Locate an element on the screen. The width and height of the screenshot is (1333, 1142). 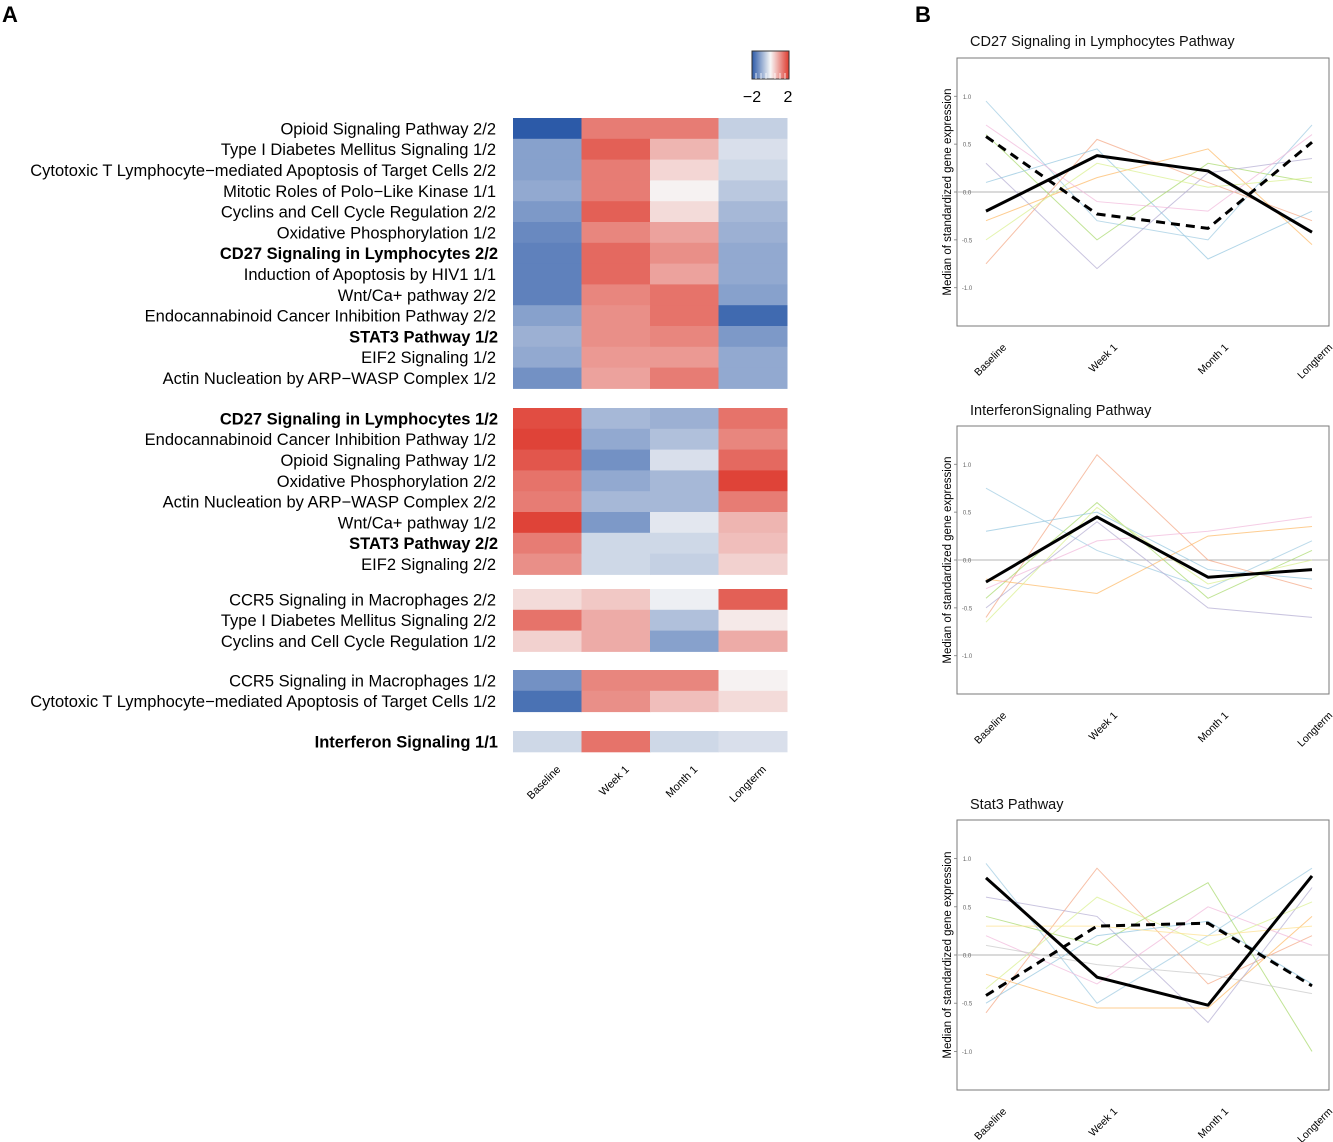
y-tick-label: 1.0 is located at coordinates (967, 860).